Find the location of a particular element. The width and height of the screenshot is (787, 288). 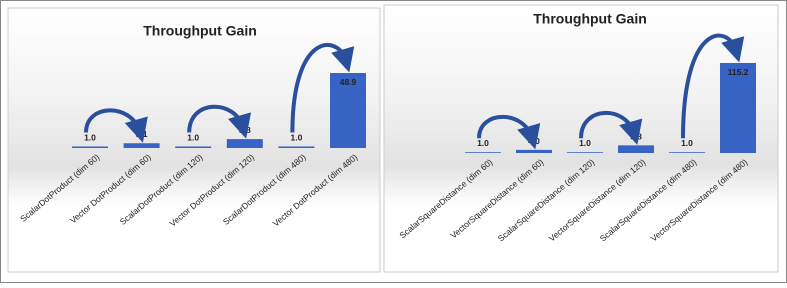

value-label: 115.2 is located at coordinates (738, 72).